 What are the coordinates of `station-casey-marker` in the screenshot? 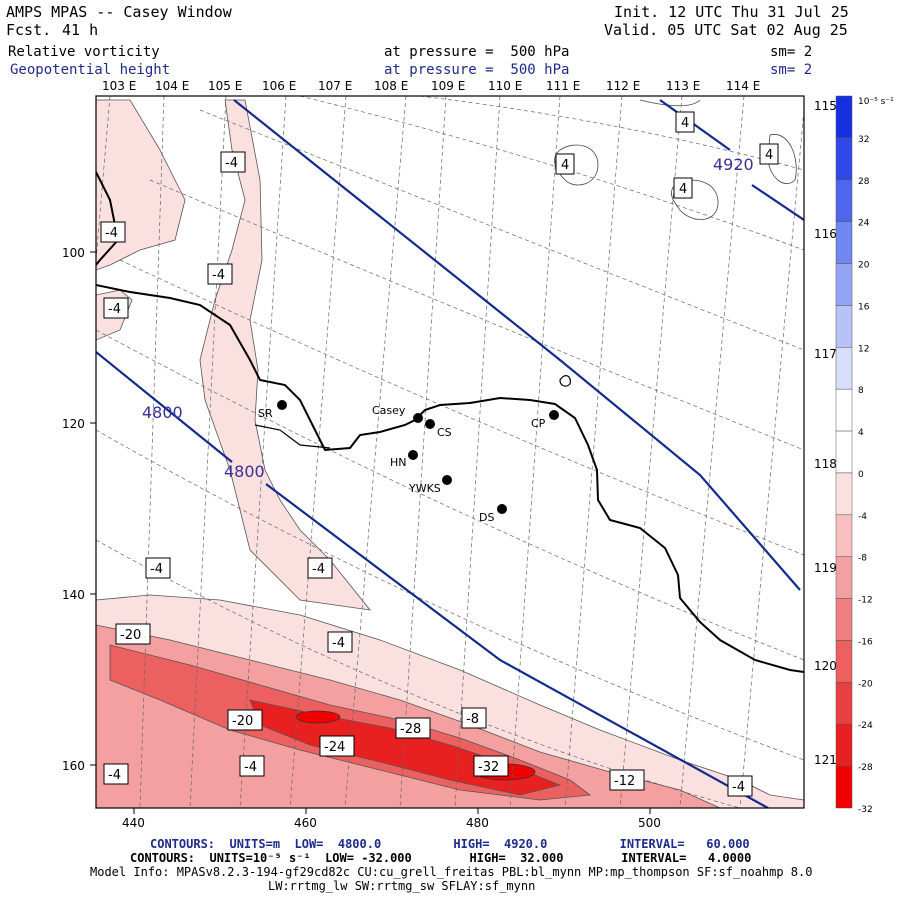 It's located at (418, 418).